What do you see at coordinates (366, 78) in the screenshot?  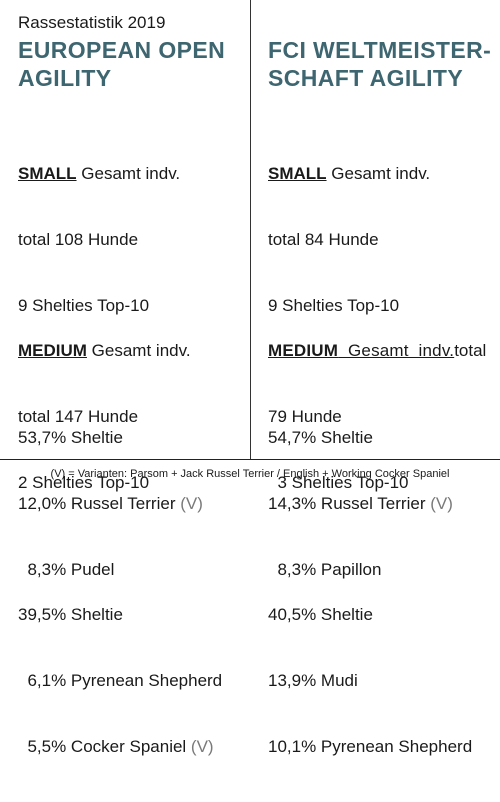 I see `right-heading-line2: SCHAFT AGILITY` at bounding box center [366, 78].